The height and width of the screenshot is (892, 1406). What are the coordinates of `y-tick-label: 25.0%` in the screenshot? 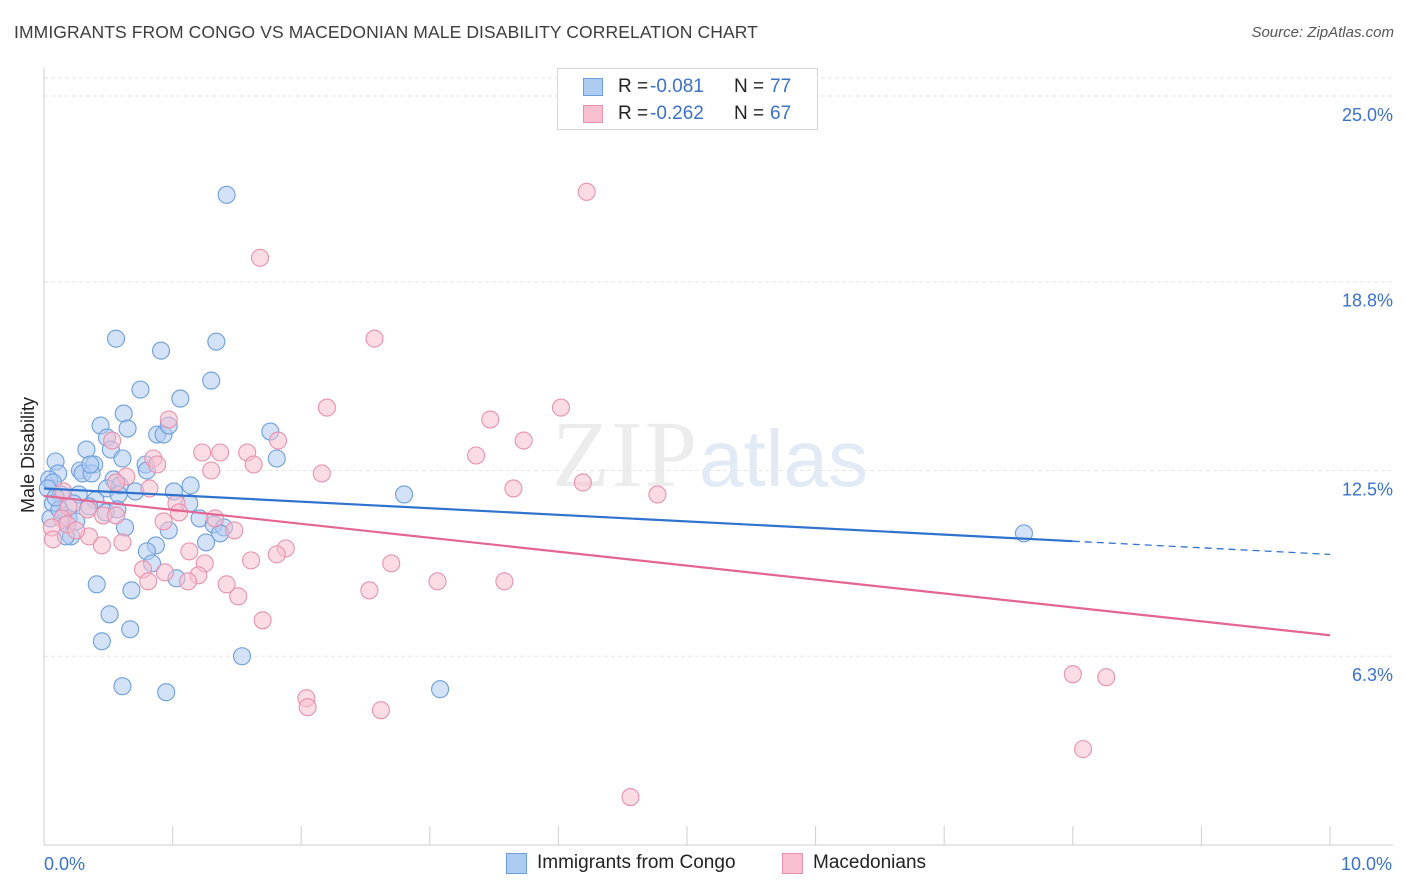 It's located at (1367, 115).